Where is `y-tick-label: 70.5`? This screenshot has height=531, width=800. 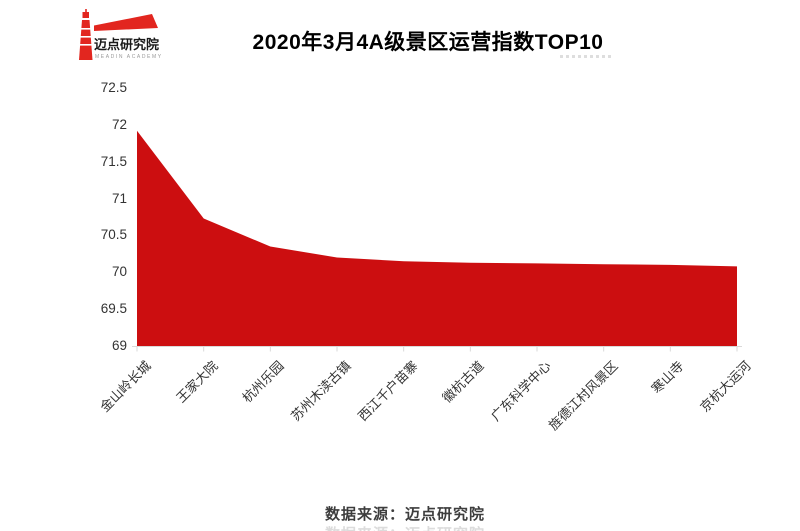 y-tick-label: 70.5 is located at coordinates (113, 235).